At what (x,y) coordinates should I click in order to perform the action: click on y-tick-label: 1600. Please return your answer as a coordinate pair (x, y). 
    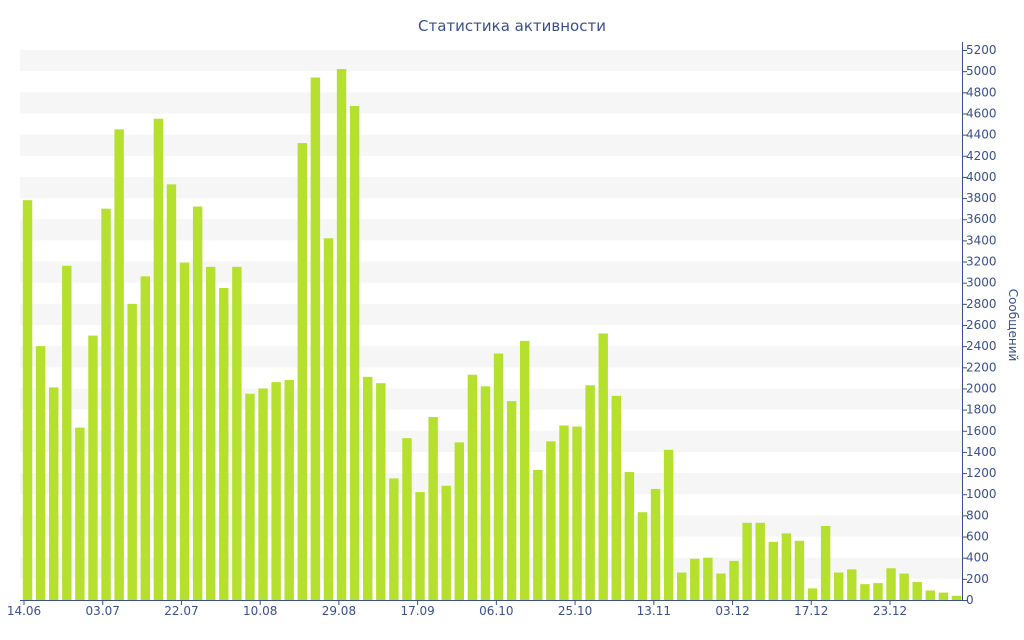
    Looking at the image, I should click on (981, 431).